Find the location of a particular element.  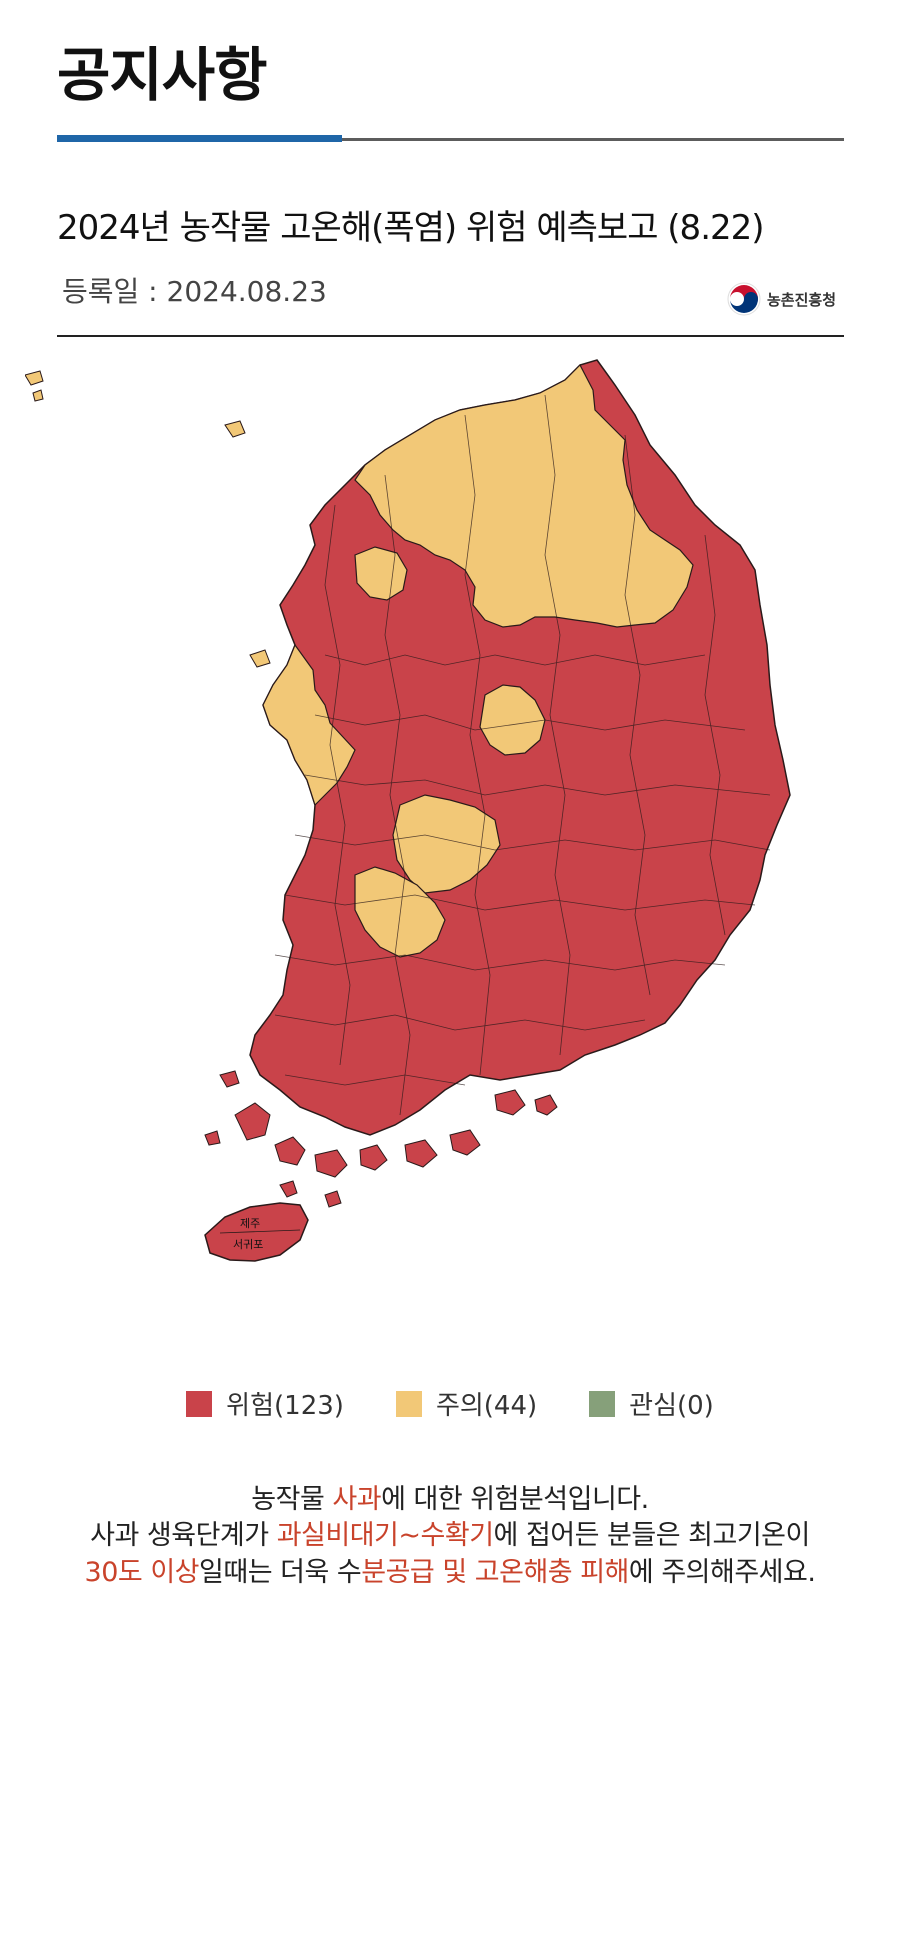

message-text: 사과 생육단계가 is located at coordinates (183, 1536).